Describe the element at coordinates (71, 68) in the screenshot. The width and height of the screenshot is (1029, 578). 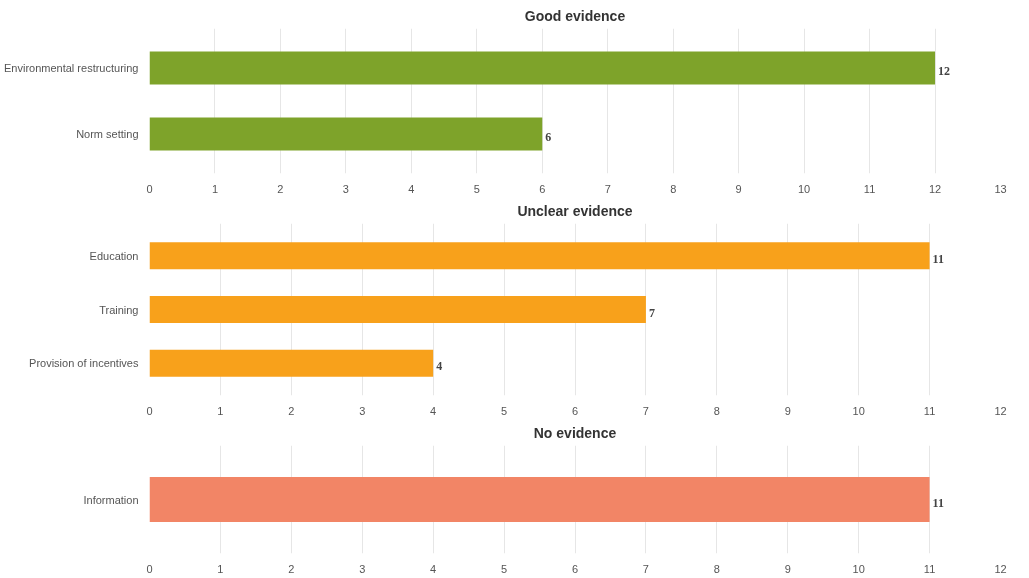
I see `y-tick-label: Environmental restructuring` at that location.